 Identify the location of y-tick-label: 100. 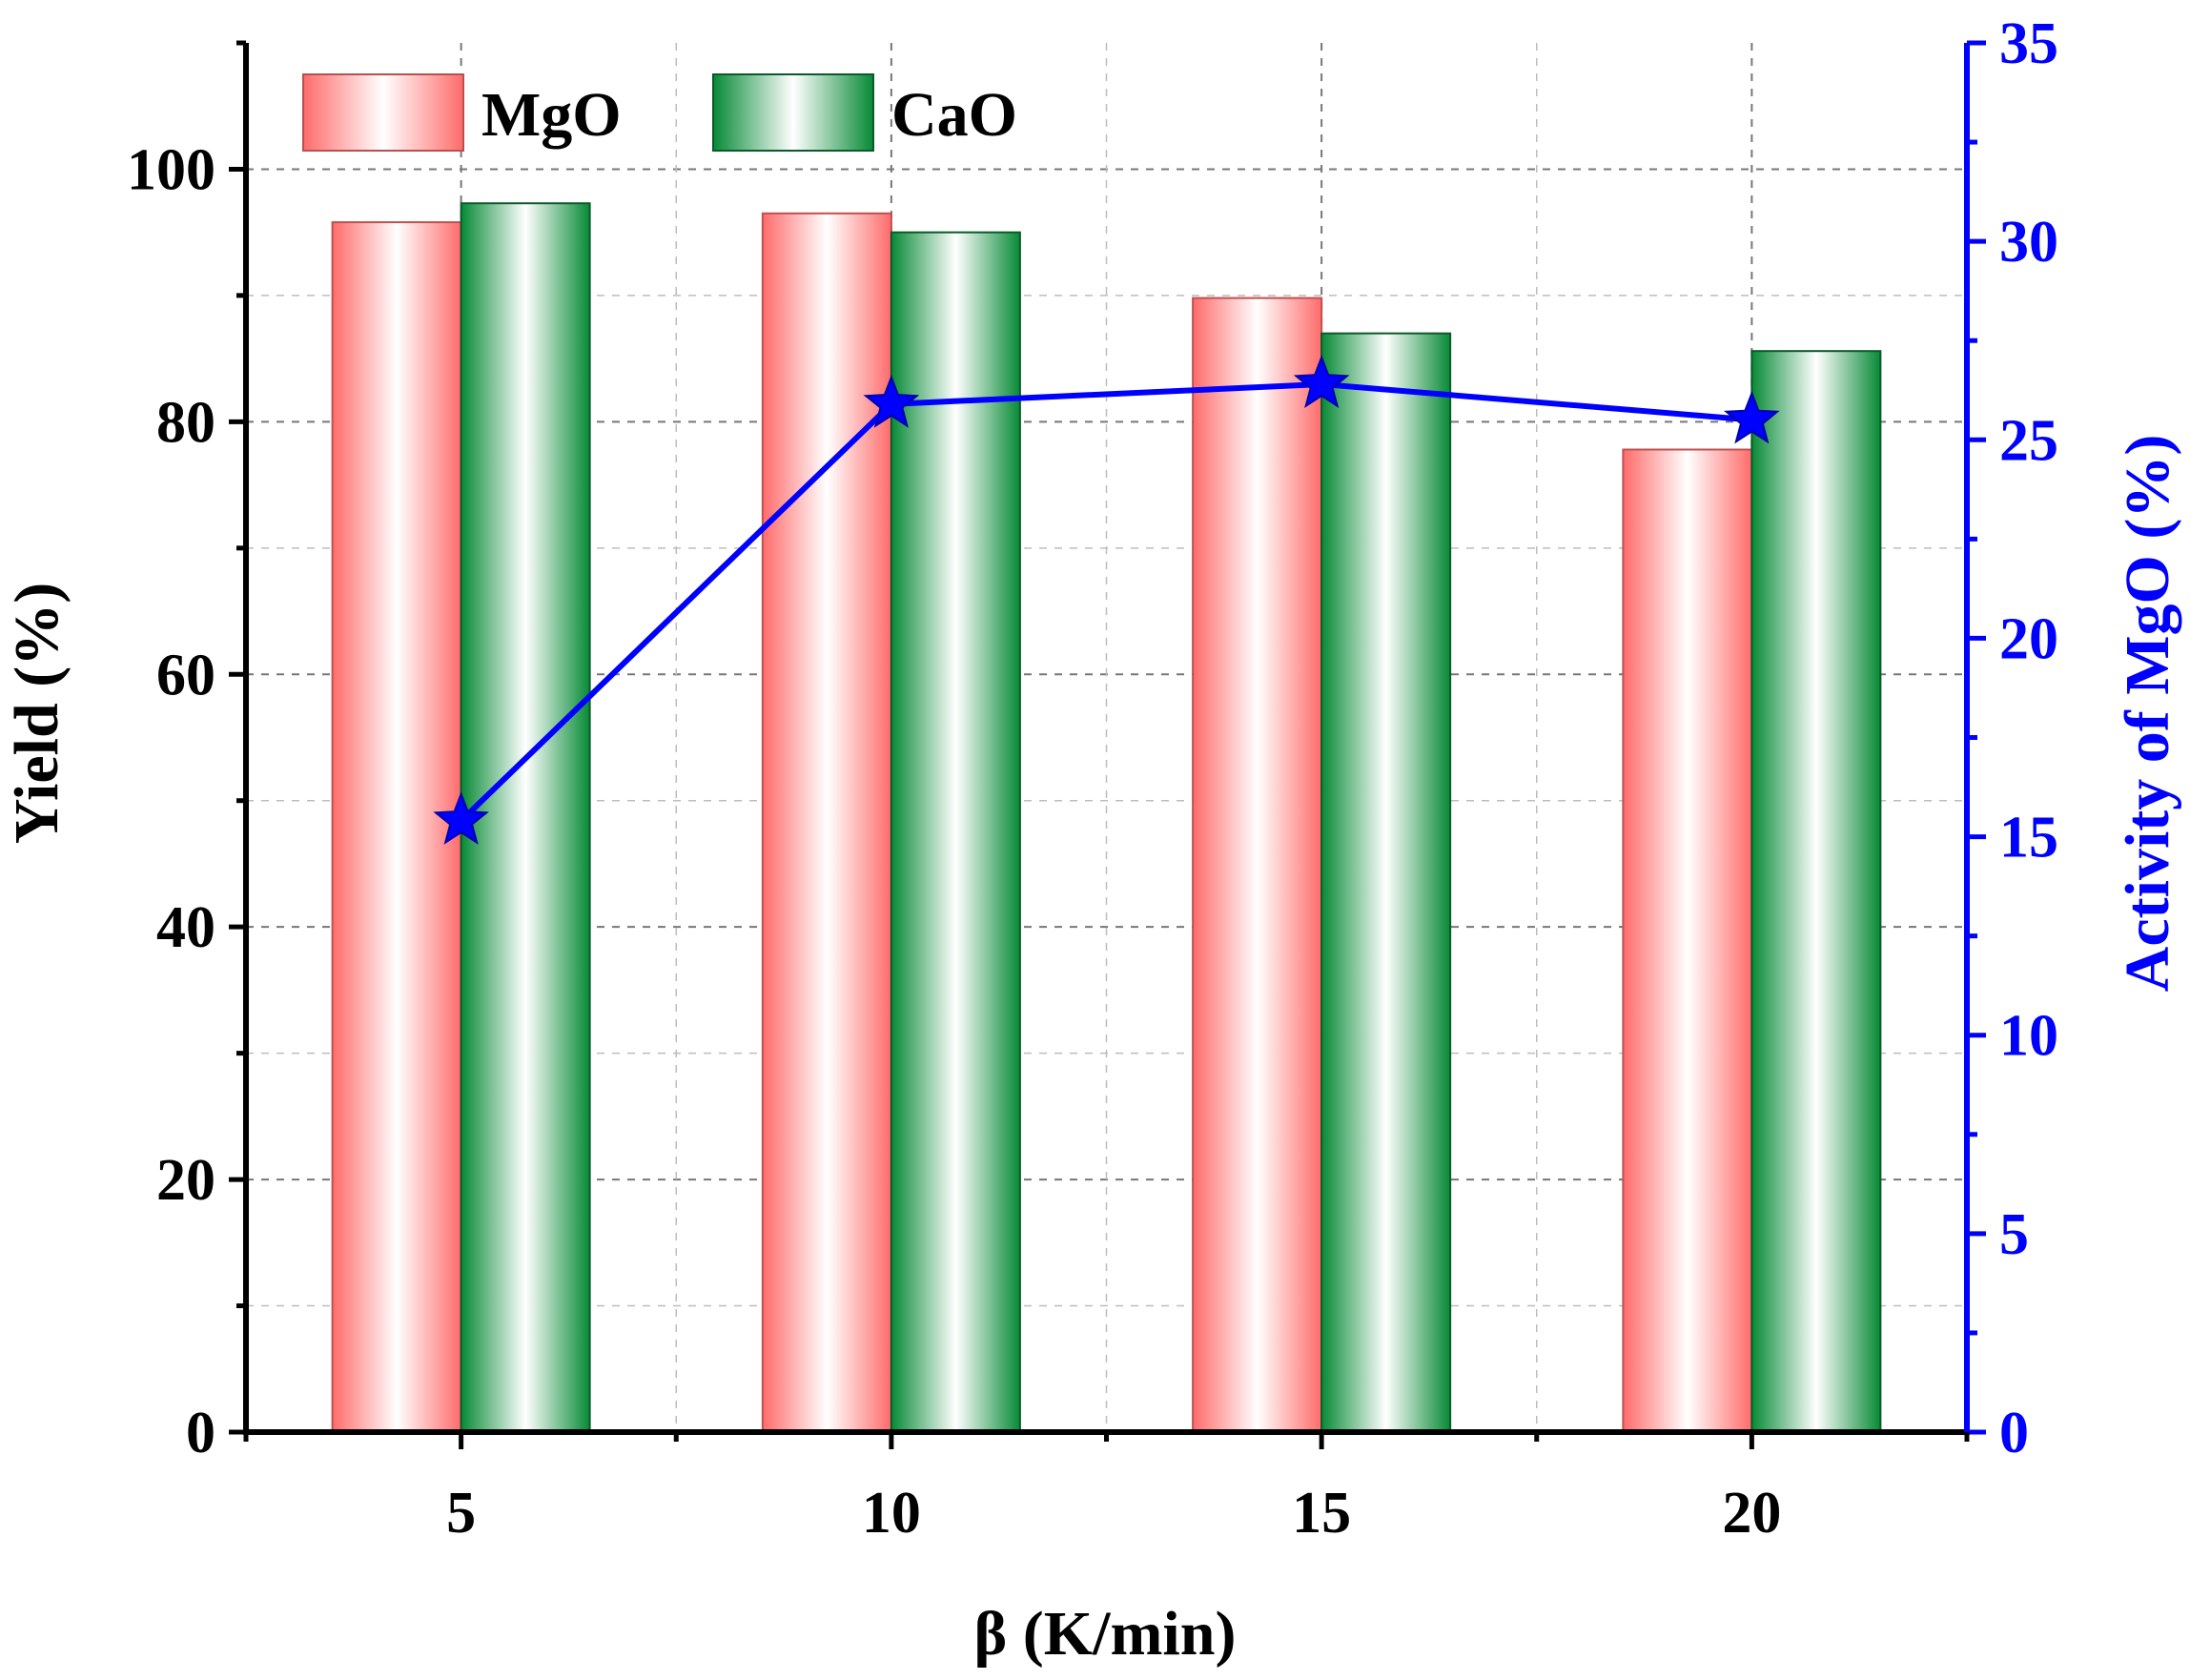
(171, 169).